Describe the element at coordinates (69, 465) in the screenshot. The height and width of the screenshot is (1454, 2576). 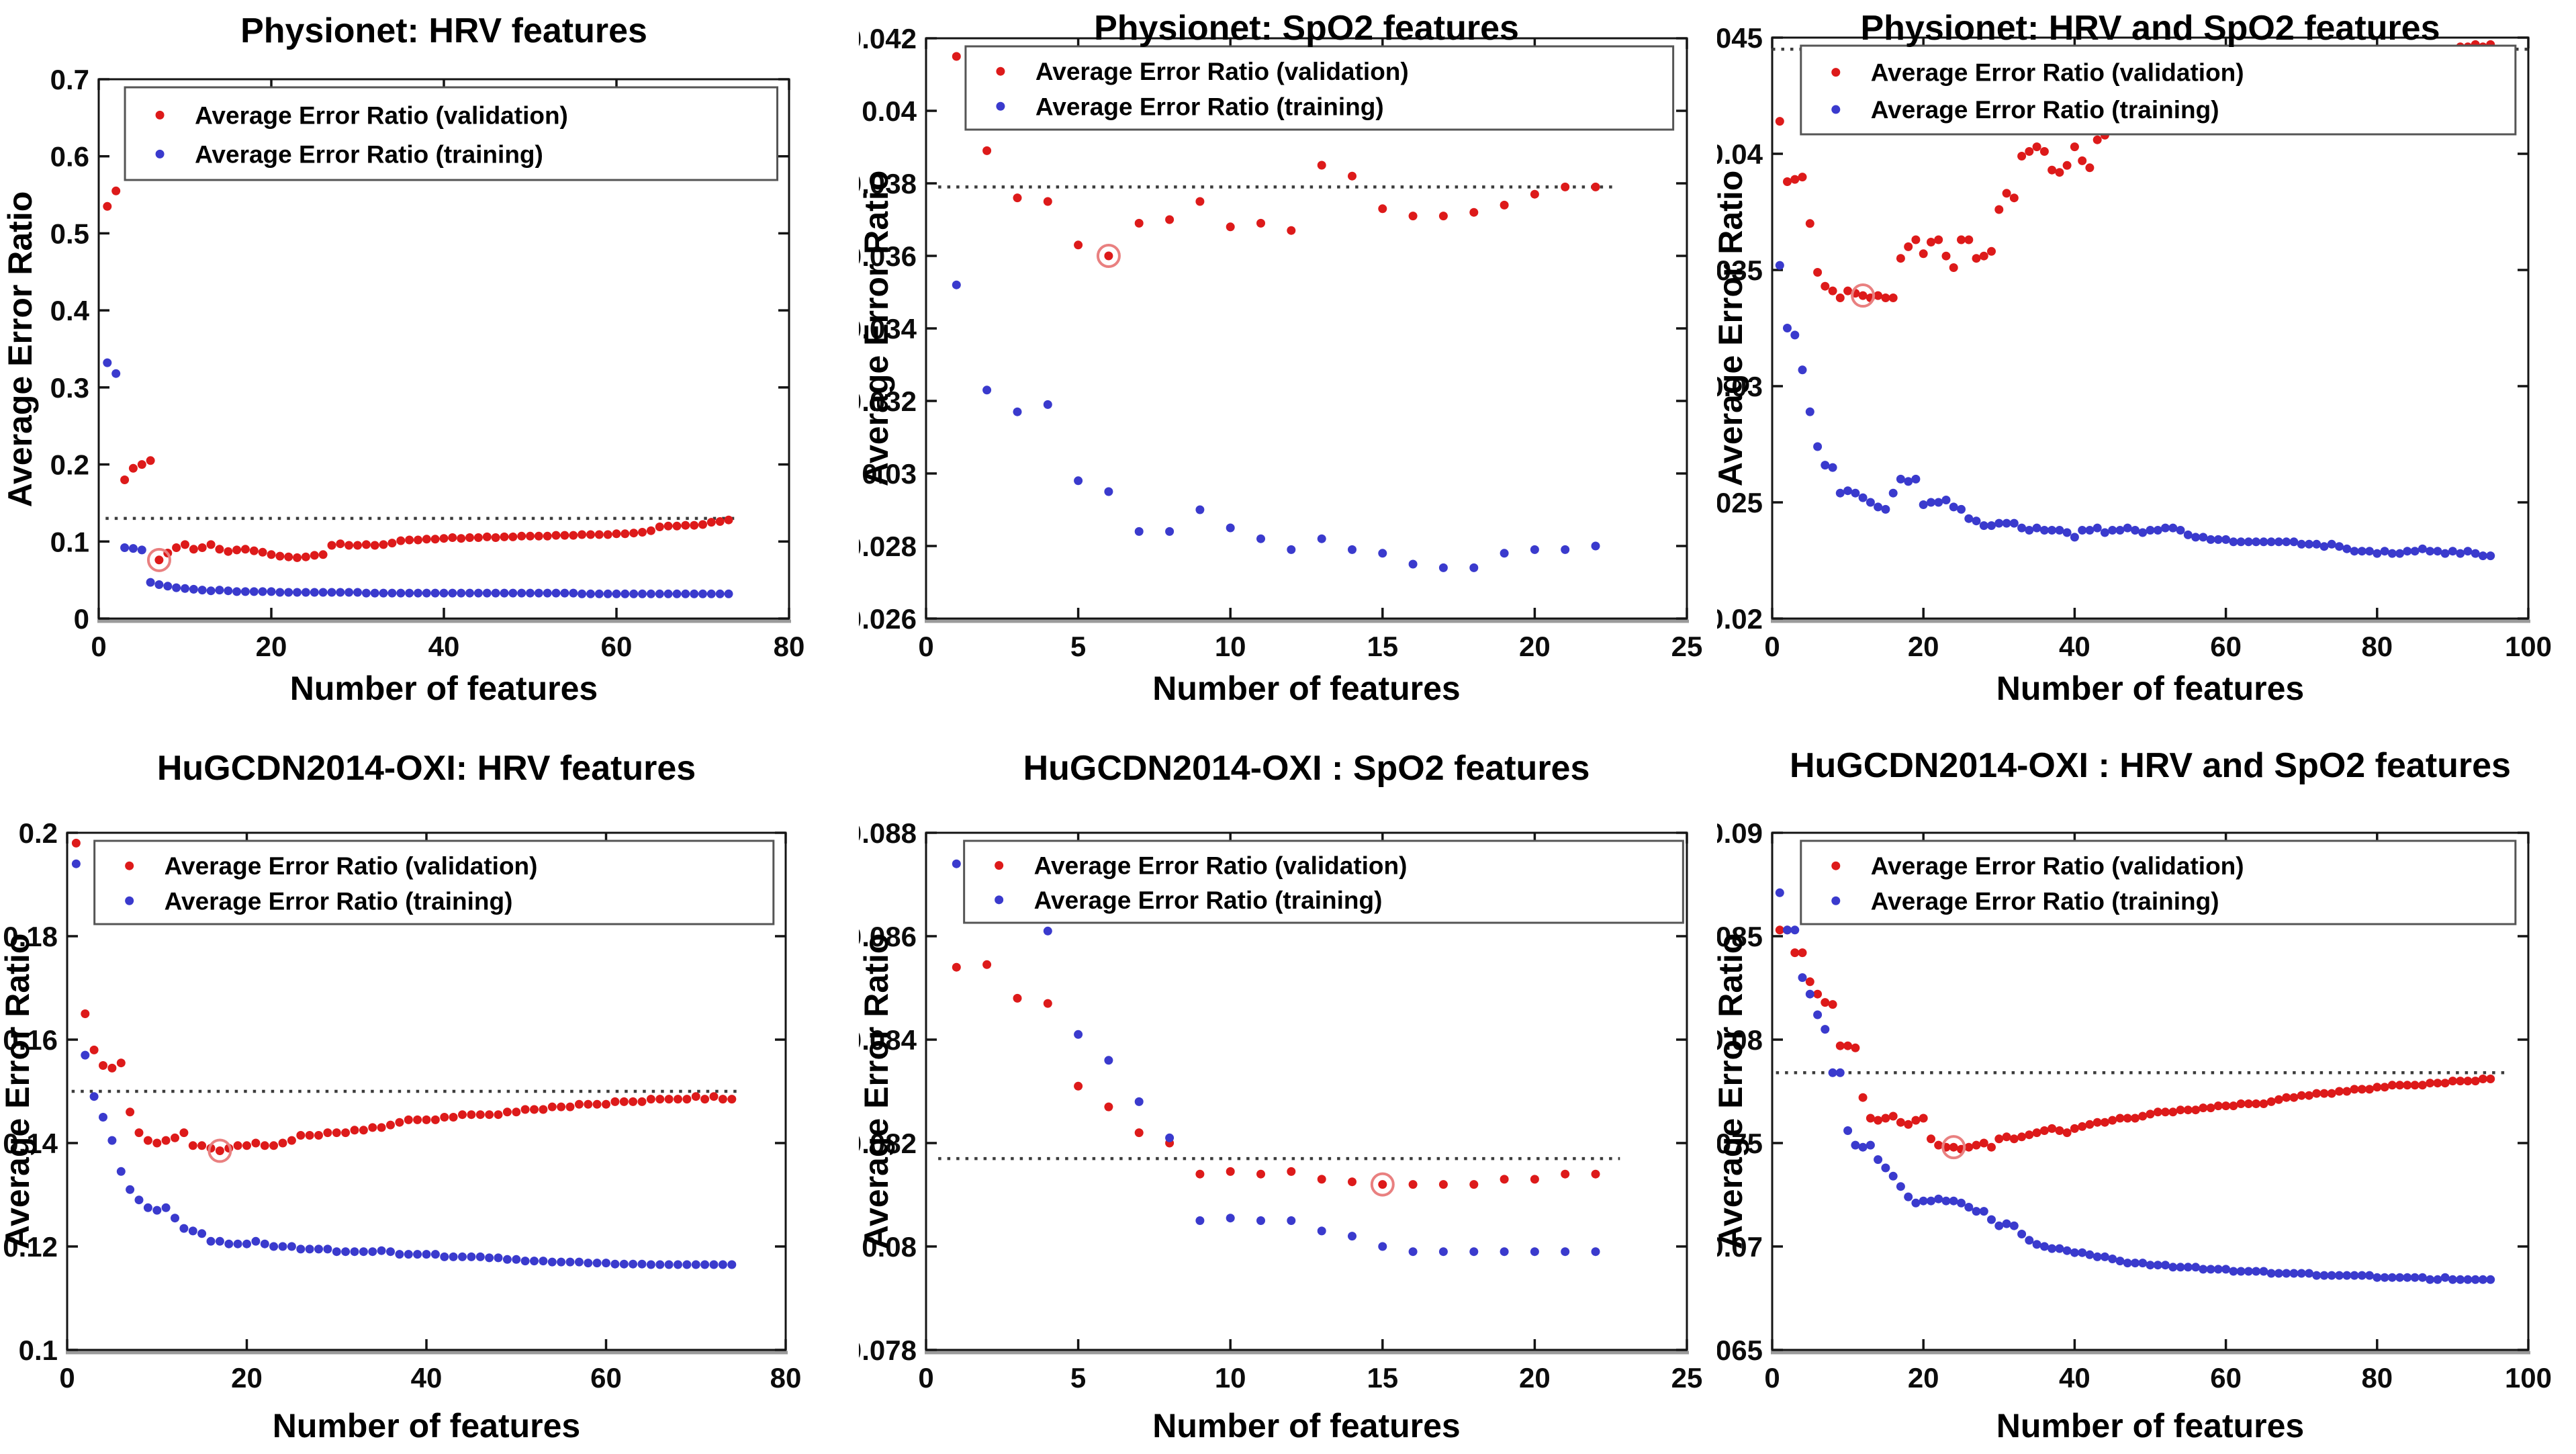
I see `y-tick-label: 0.2` at that location.